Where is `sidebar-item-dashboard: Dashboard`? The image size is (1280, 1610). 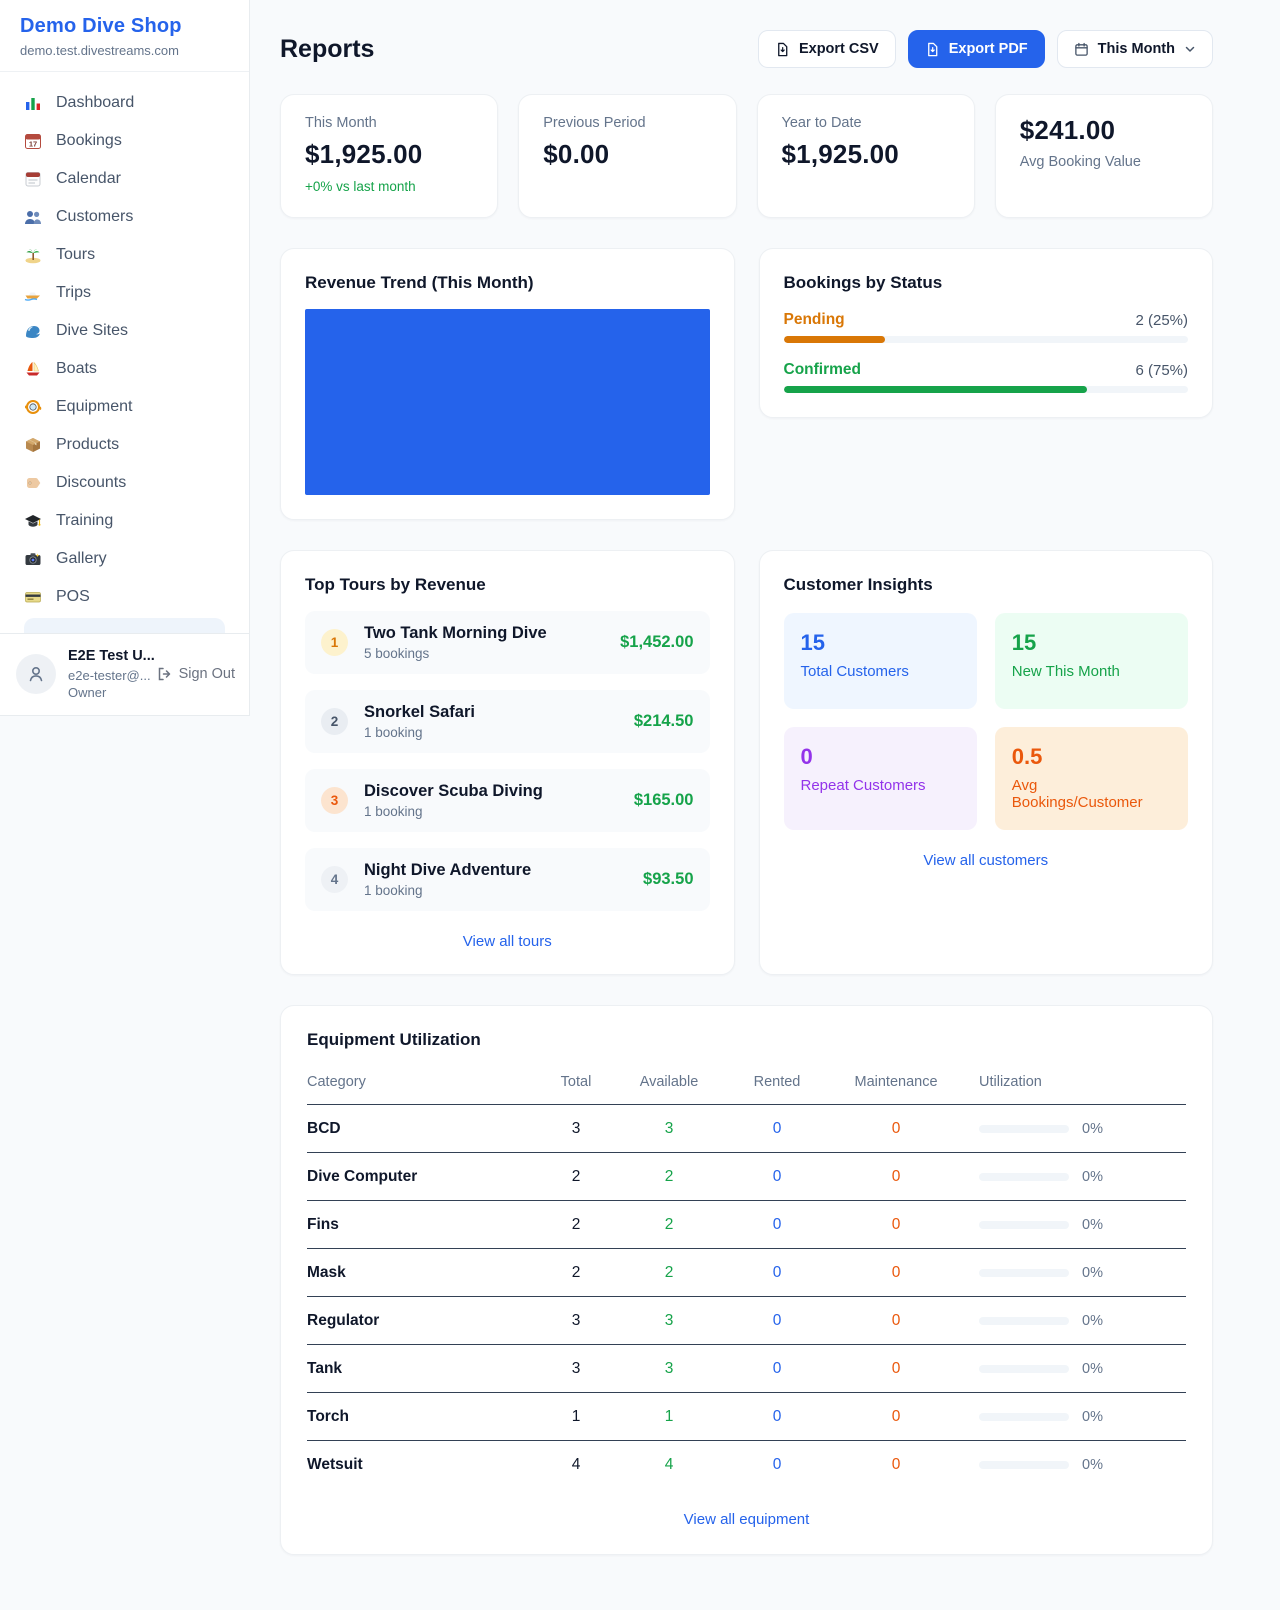 sidebar-item-dashboard: Dashboard is located at coordinates (124, 103).